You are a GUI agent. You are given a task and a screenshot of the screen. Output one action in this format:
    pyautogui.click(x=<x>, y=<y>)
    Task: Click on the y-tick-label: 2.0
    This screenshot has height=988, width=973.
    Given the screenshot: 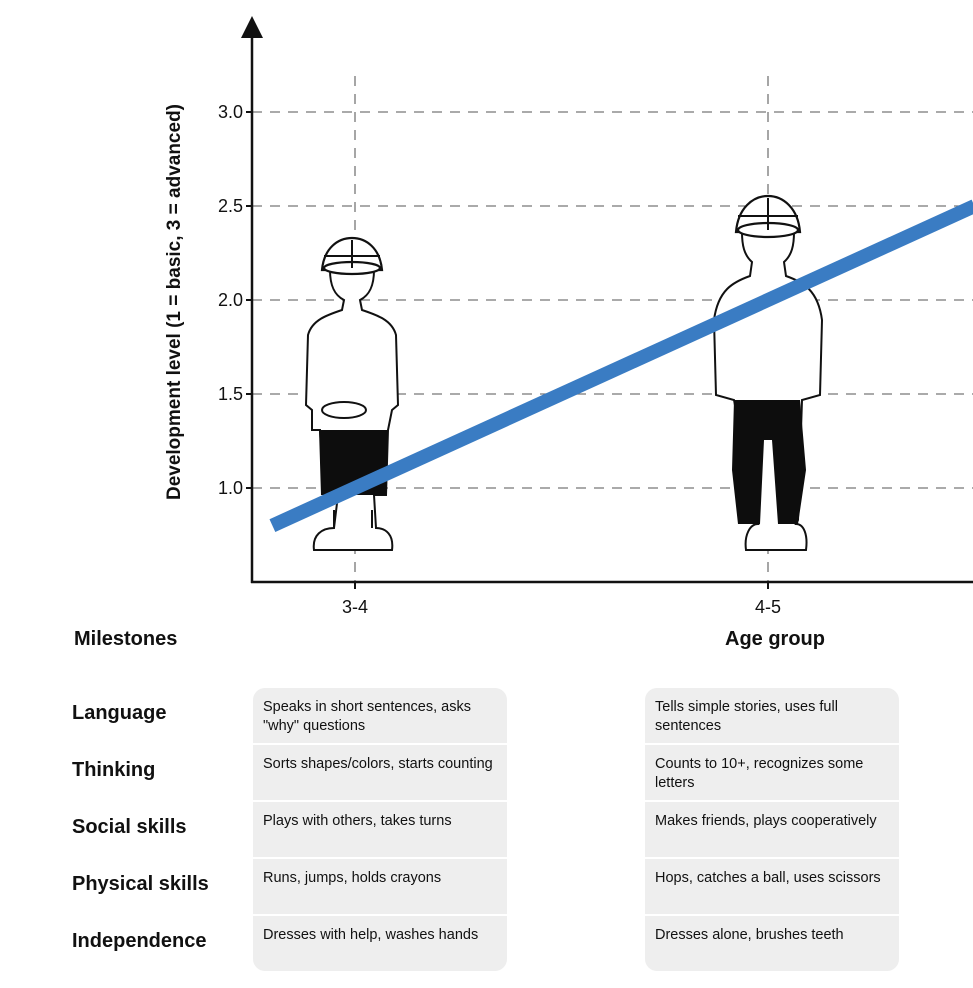 What is the action you would take?
    pyautogui.click(x=230, y=300)
    